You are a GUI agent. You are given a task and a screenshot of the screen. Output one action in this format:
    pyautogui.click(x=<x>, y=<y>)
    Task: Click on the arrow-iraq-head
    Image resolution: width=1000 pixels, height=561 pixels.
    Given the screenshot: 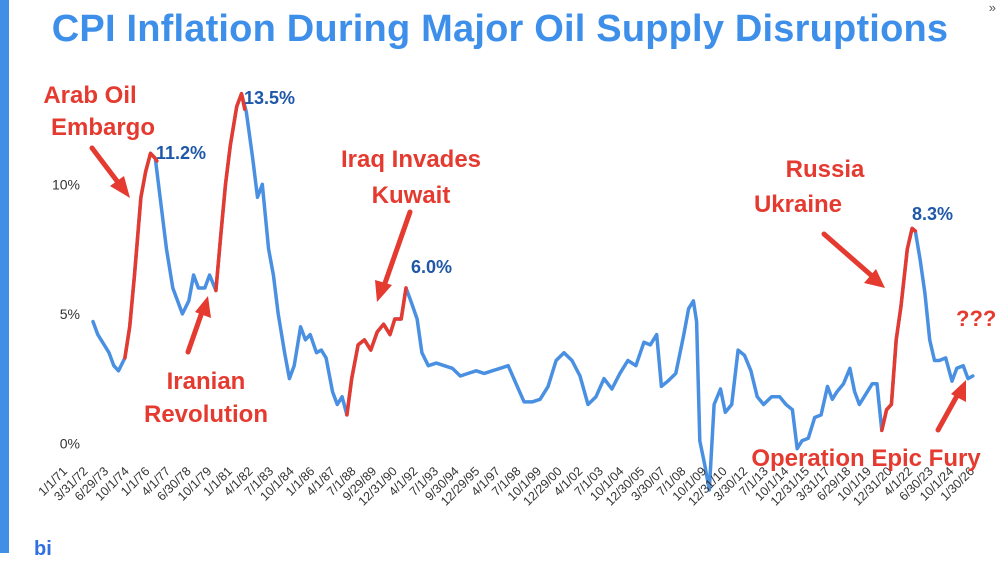 What is the action you would take?
    pyautogui.click(x=383, y=291)
    